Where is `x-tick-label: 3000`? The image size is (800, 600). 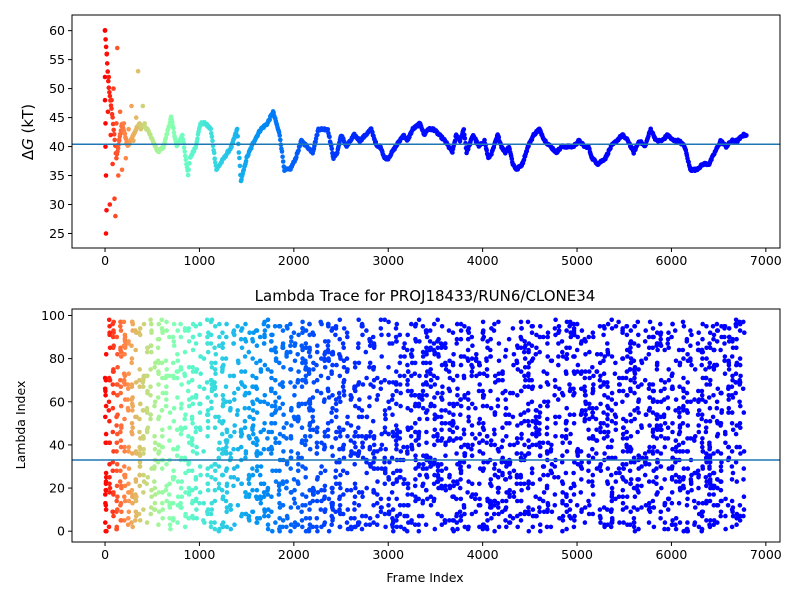 x-tick-label: 3000 is located at coordinates (388, 554).